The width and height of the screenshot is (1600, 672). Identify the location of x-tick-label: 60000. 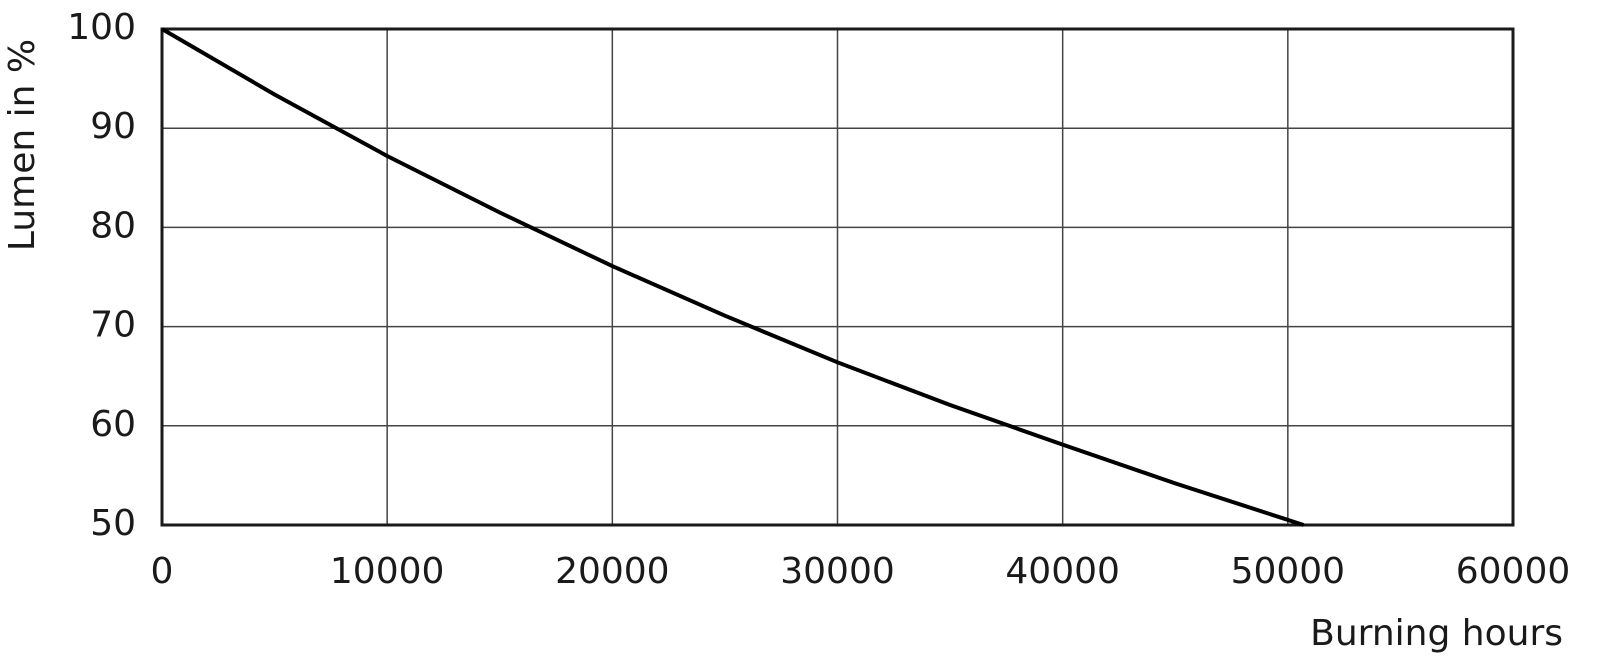
(1513, 571).